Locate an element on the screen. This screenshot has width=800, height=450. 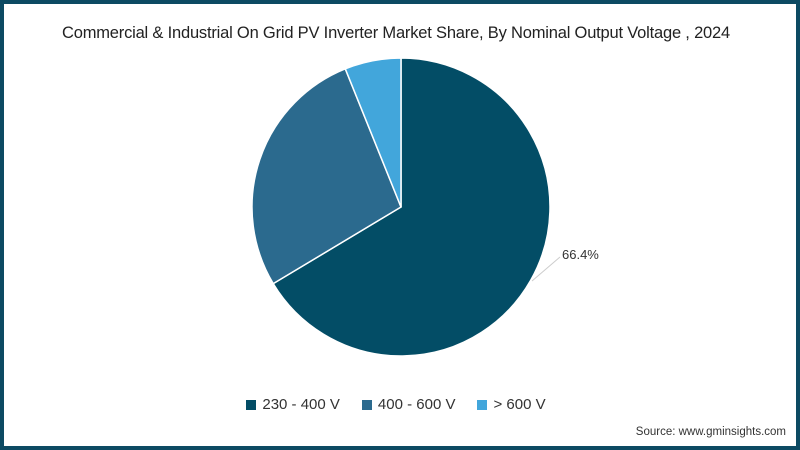
leader-line is located at coordinates (546, 269).